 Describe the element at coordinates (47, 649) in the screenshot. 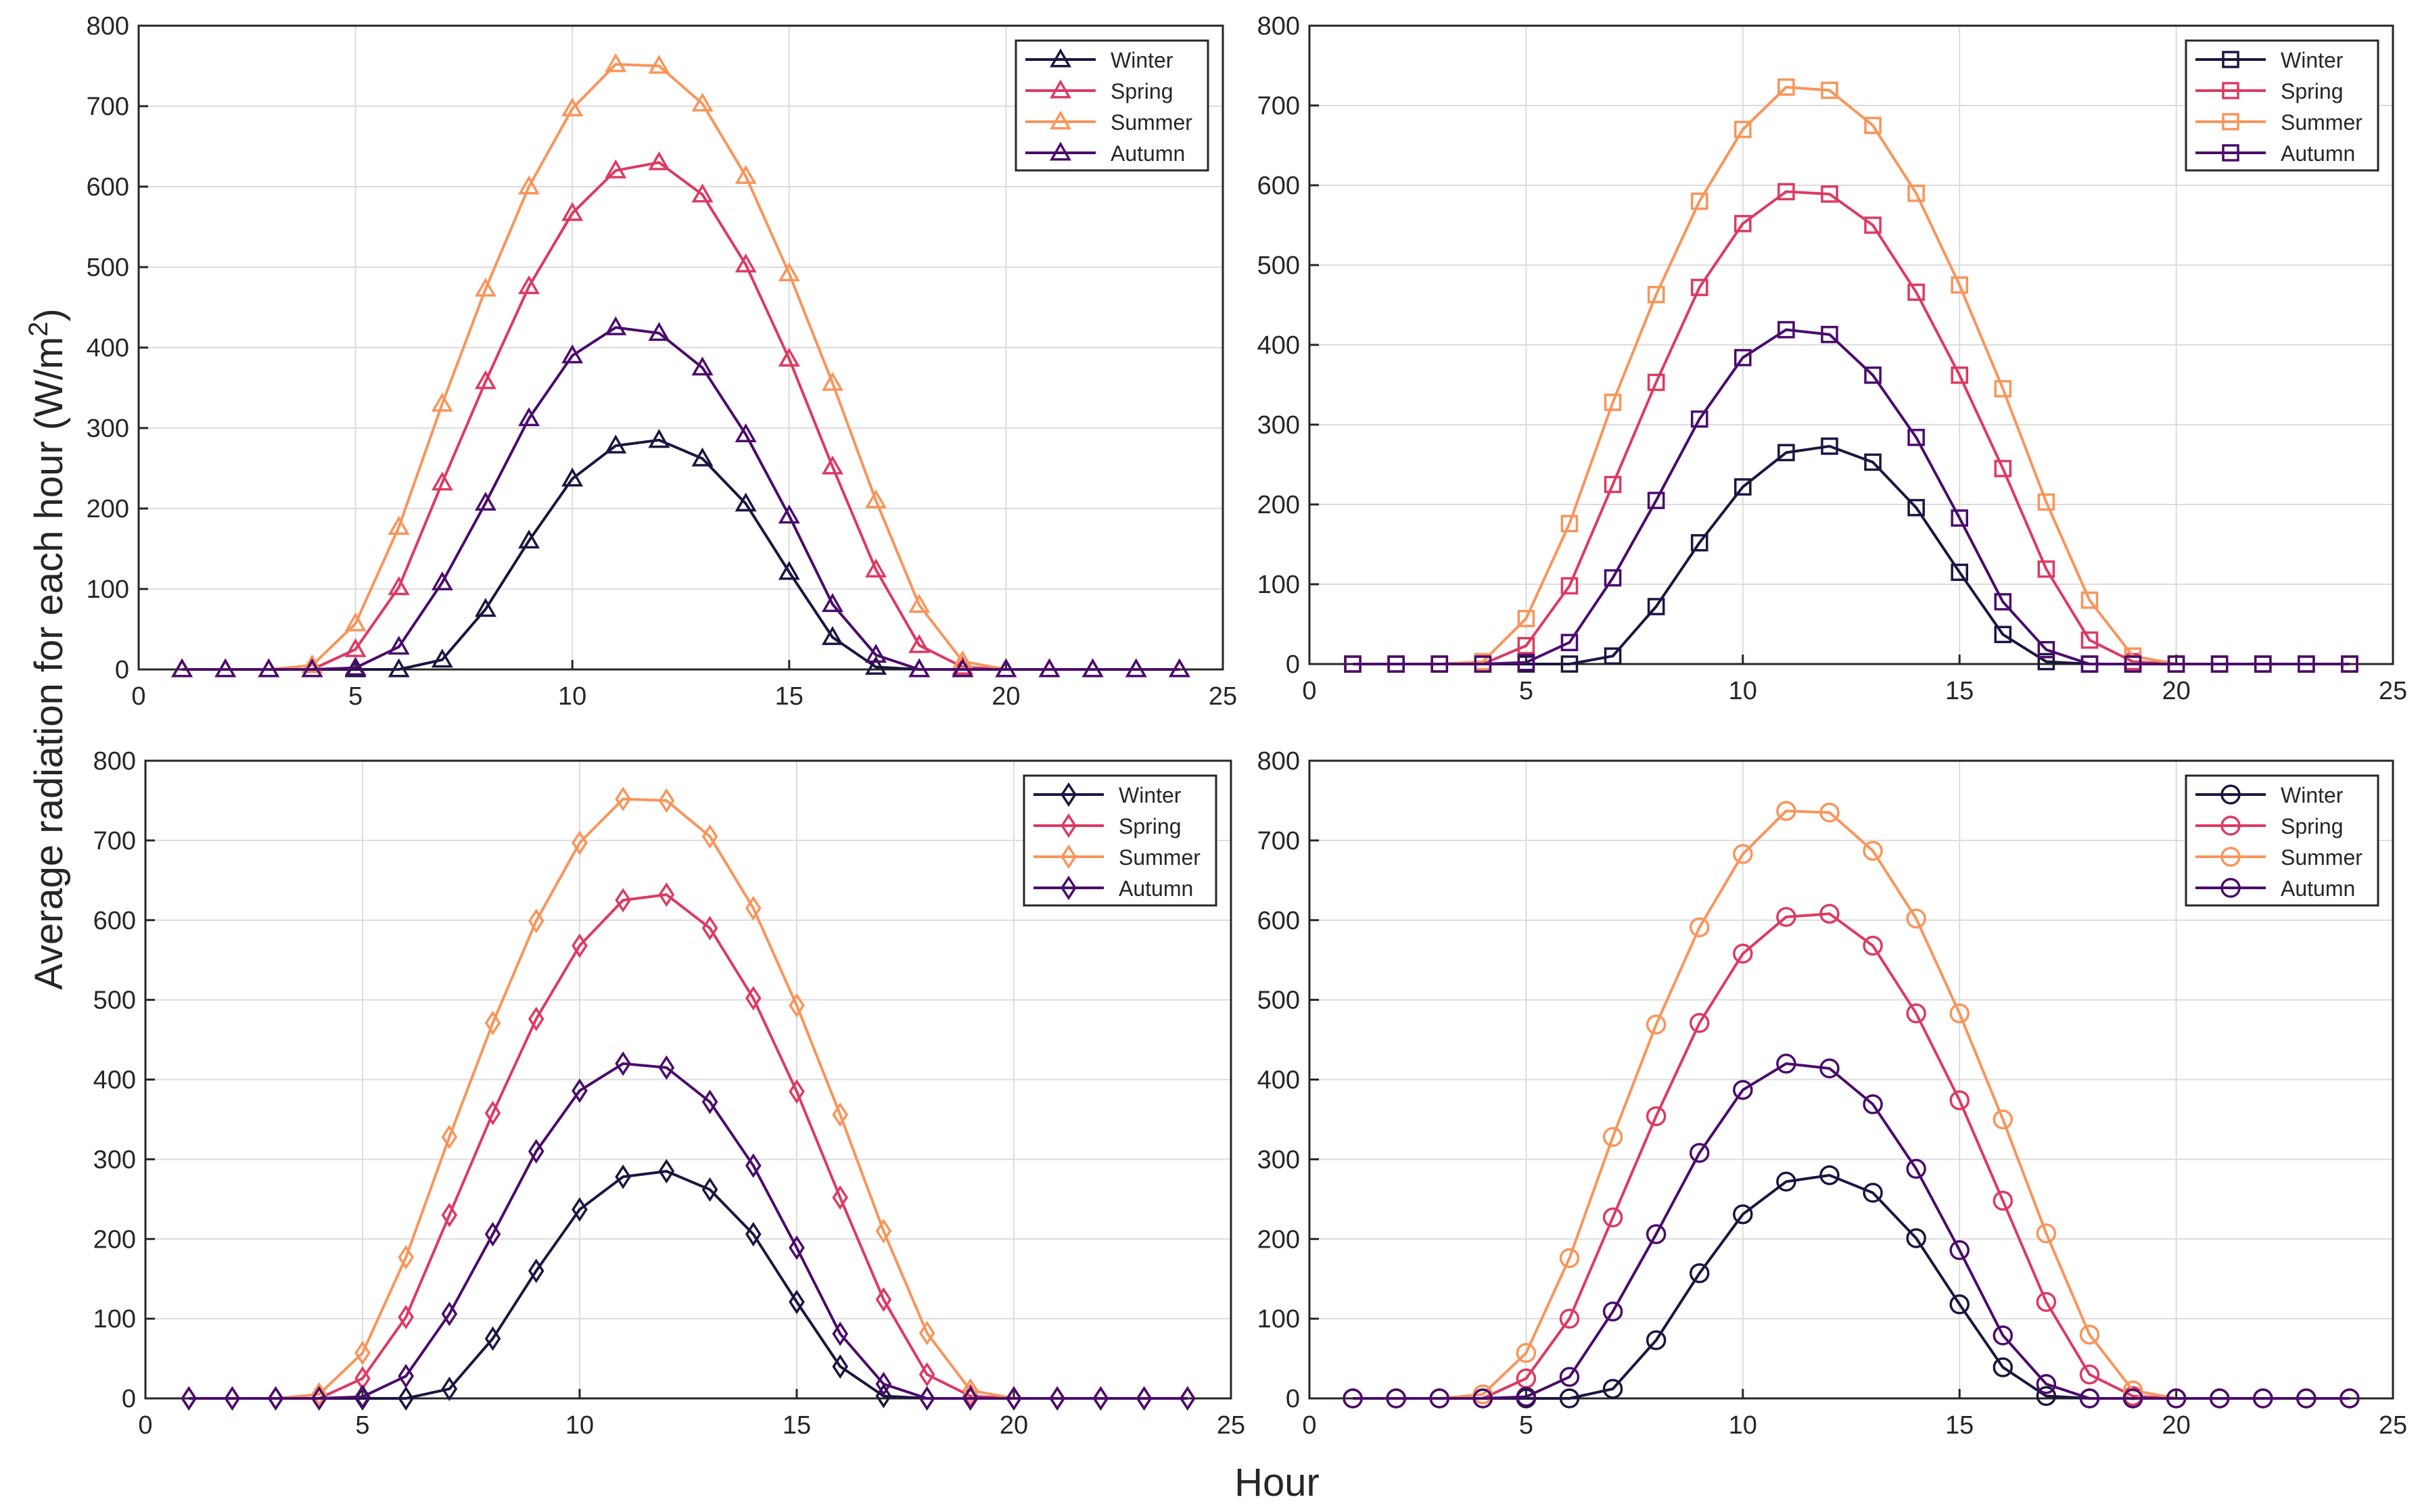

I see `y-axis-label: Average radiation for each hour (W/m2)` at that location.